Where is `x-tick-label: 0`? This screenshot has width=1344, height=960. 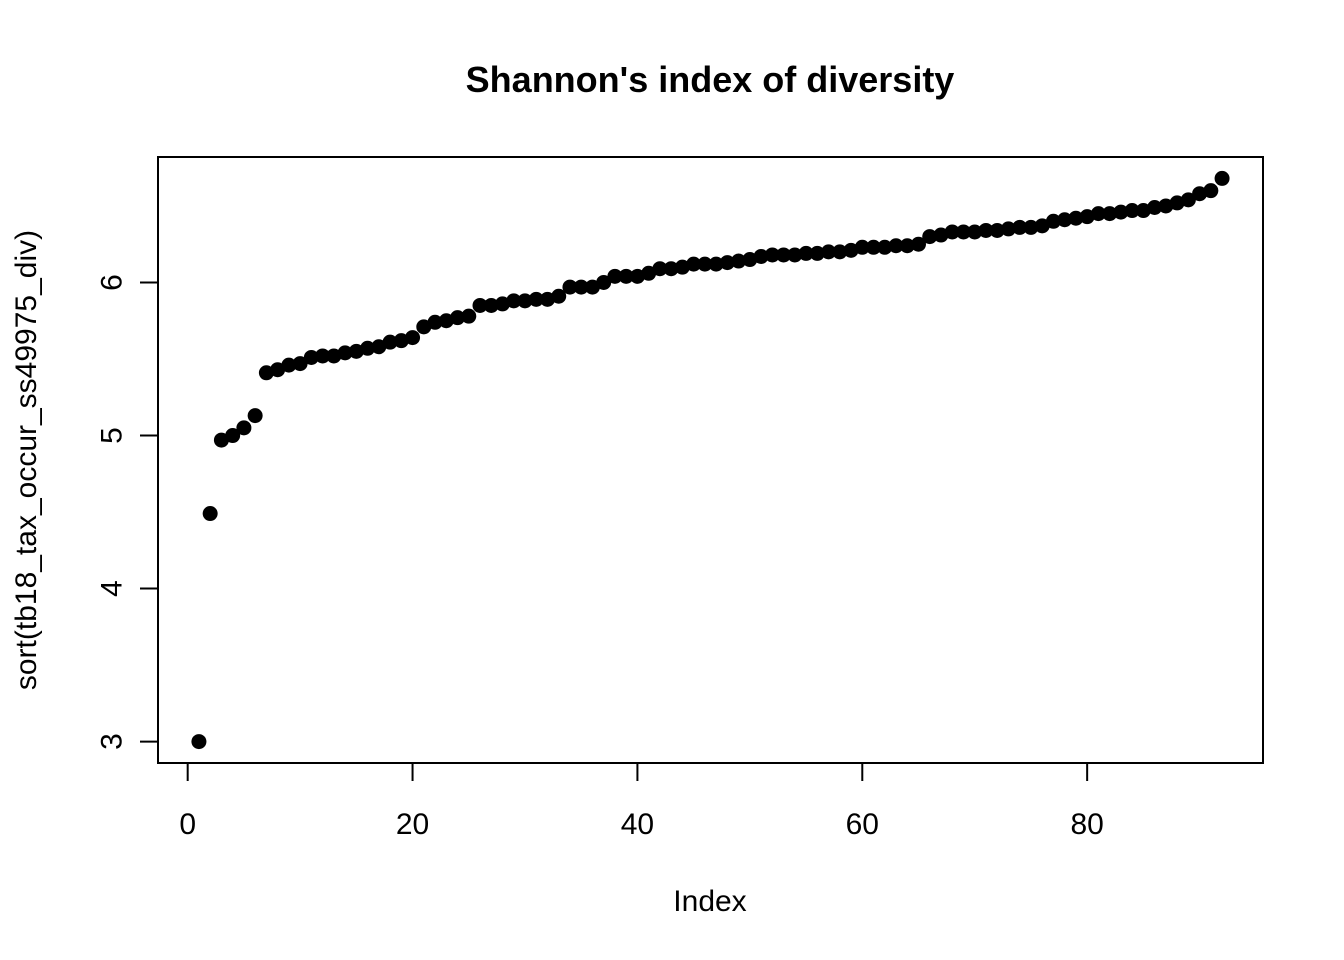 x-tick-label: 0 is located at coordinates (187, 824).